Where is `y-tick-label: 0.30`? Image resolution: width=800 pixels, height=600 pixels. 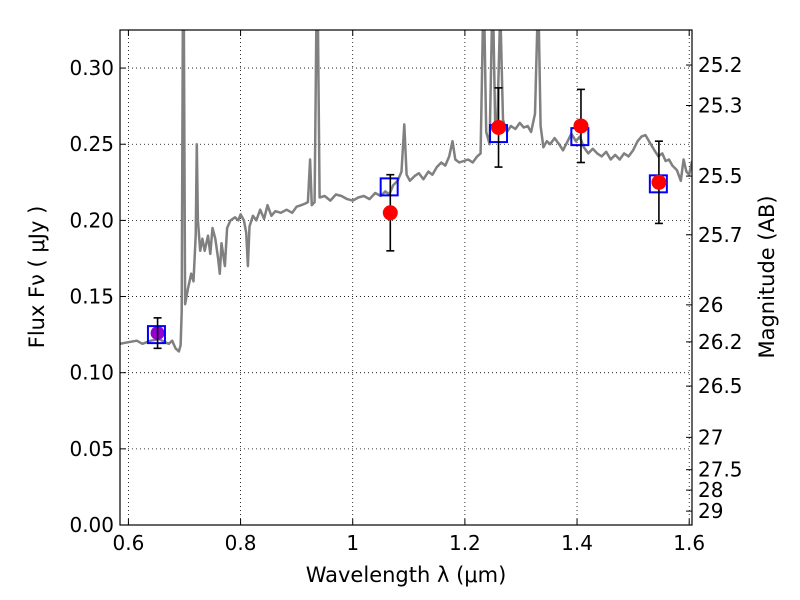 y-tick-label: 0.30 is located at coordinates (91, 68).